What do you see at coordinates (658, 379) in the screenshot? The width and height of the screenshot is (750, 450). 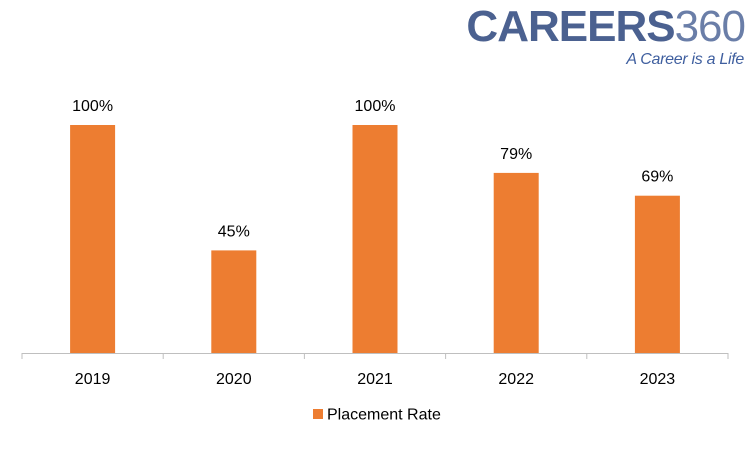 I see `x-tick-label-2023: 2023` at bounding box center [658, 379].